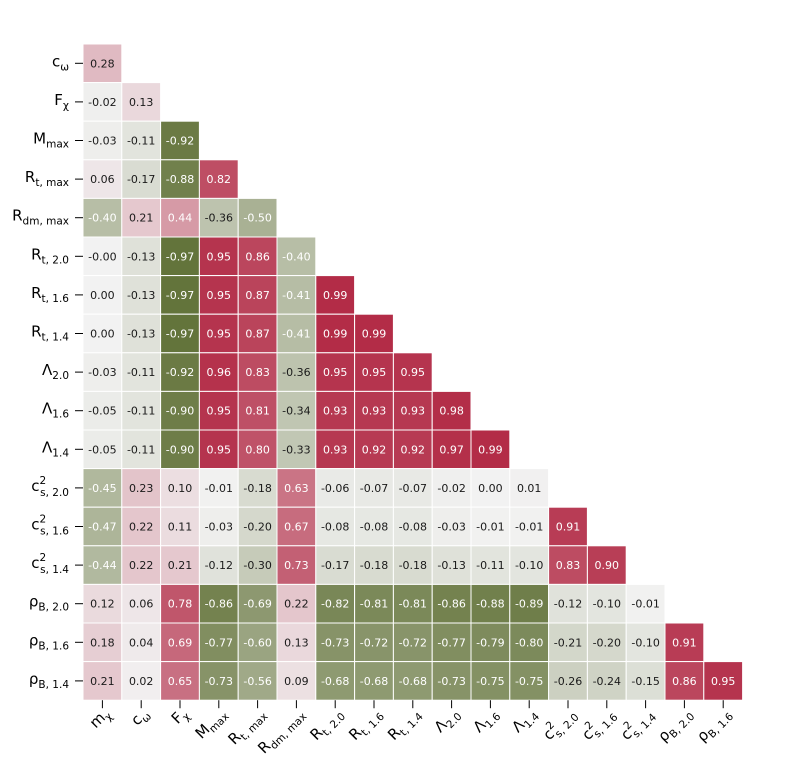 This screenshot has width=789, height=783. Describe the element at coordinates (296, 527) in the screenshot. I see `cell-value-label: 0.67` at that location.